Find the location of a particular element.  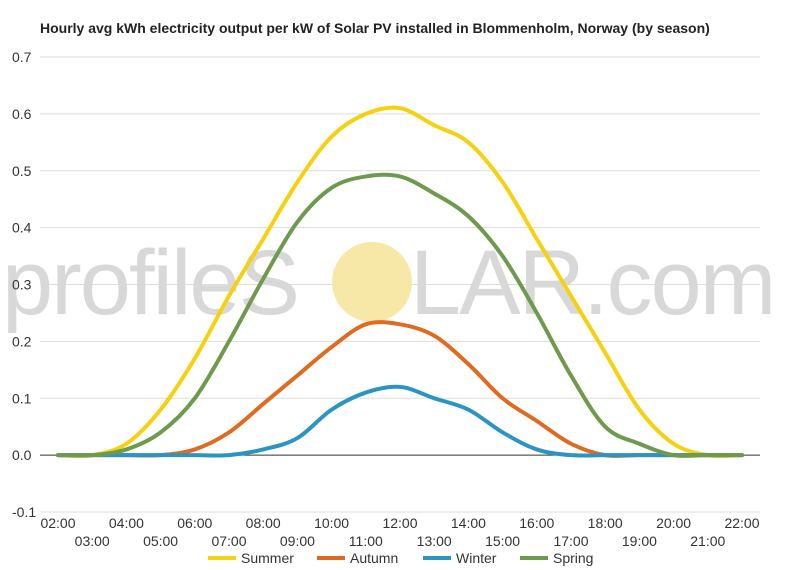

legend-label-winter: Winter is located at coordinates (476, 558).